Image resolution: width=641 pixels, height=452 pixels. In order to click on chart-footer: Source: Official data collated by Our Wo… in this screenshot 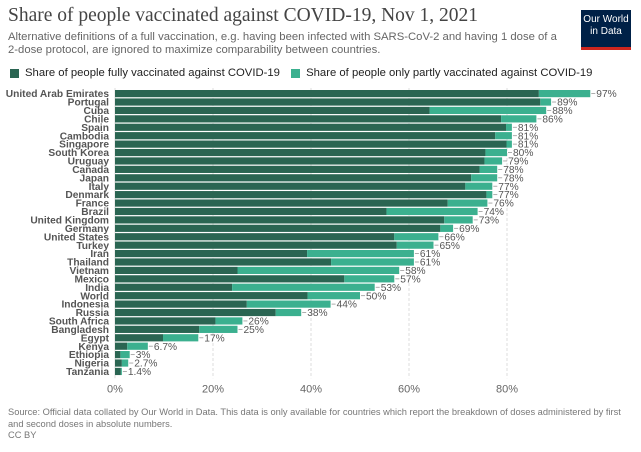, I will do `click(320, 424)`.